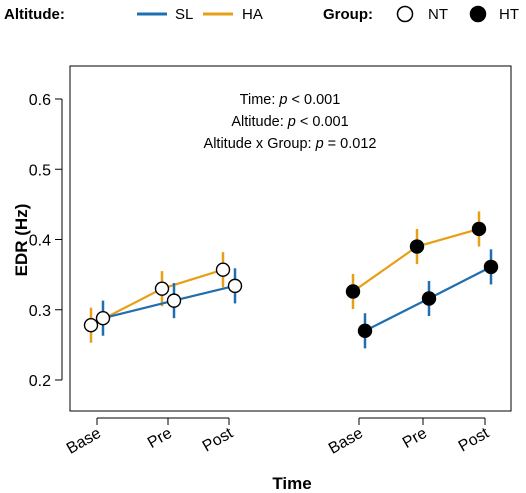 The height and width of the screenshot is (493, 526). I want to click on legend: Altitude: SL HA Group: NT HT, so click(261, 14).